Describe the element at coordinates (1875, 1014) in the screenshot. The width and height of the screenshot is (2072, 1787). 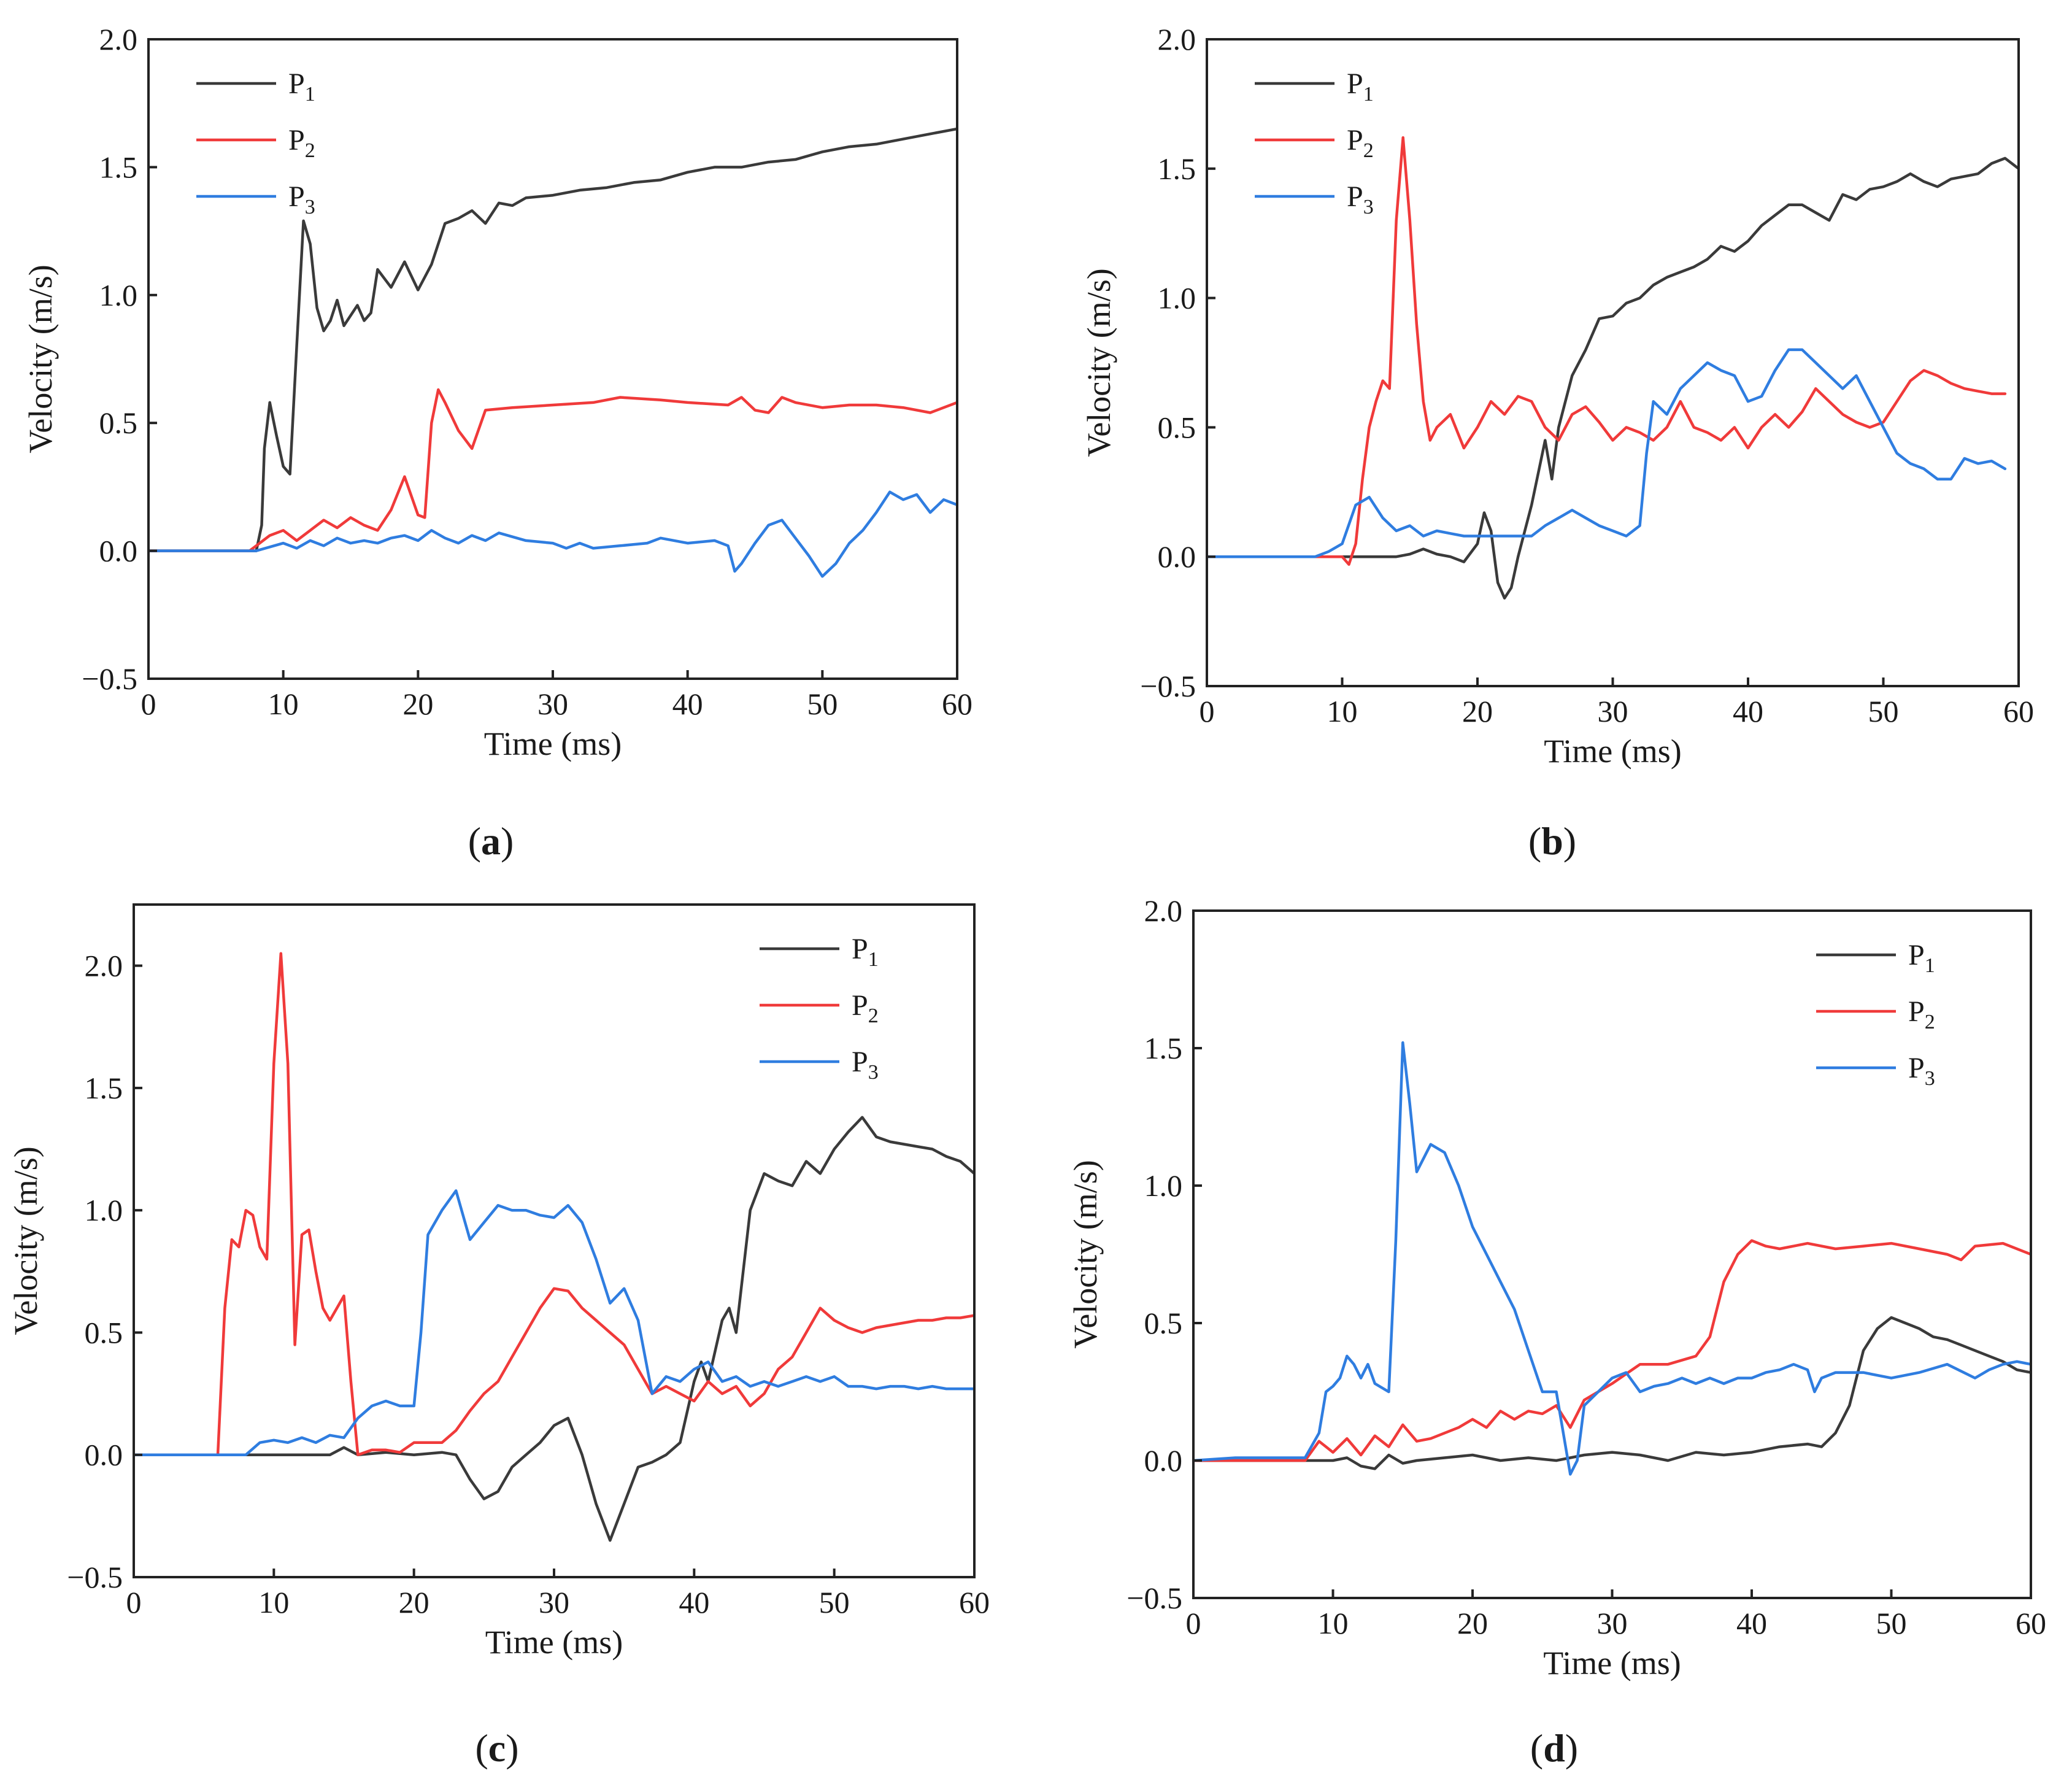
I see `panel-d-legend: P1 P2 P3` at that location.